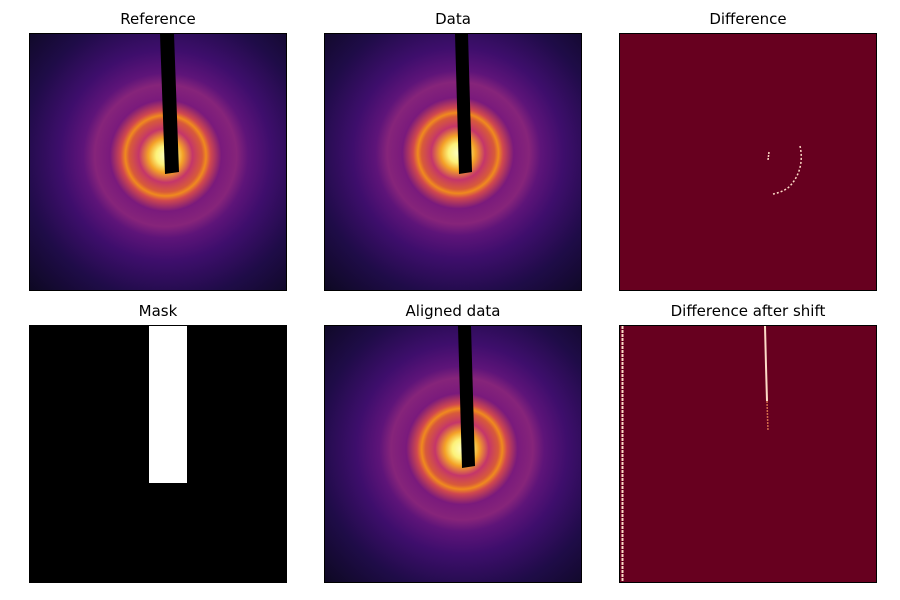 The image size is (900, 600). Describe the element at coordinates (766, 364) in the screenshot. I see `beamstop-residual-line` at that location.